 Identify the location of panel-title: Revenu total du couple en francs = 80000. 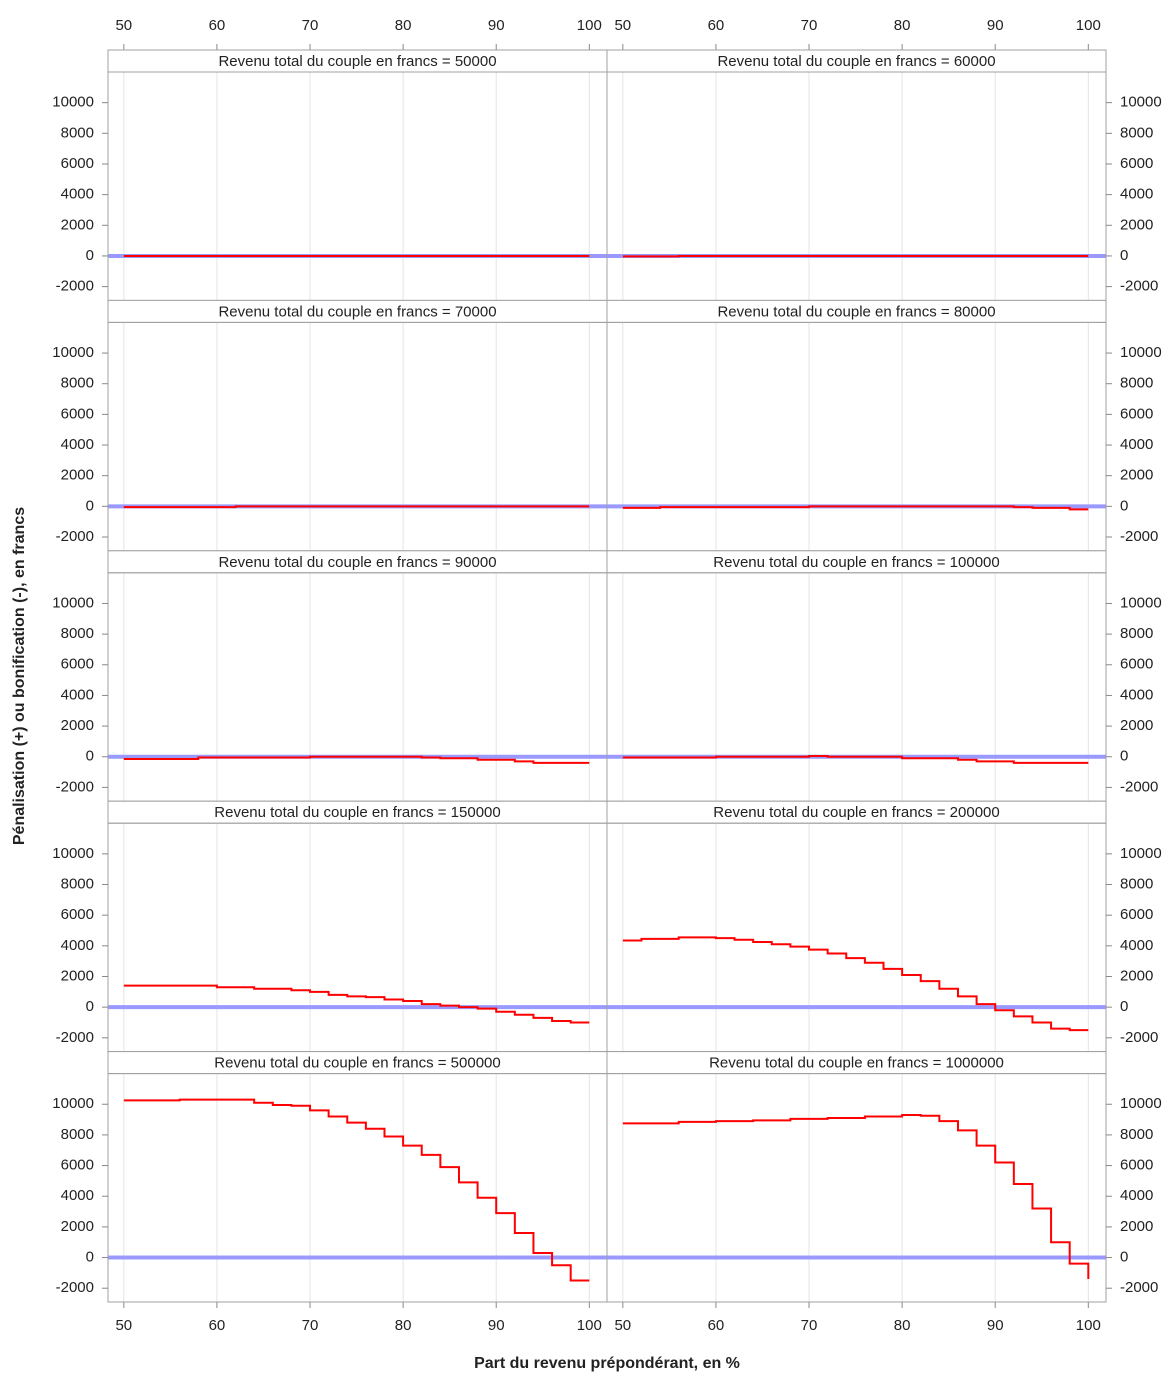
(856, 311).